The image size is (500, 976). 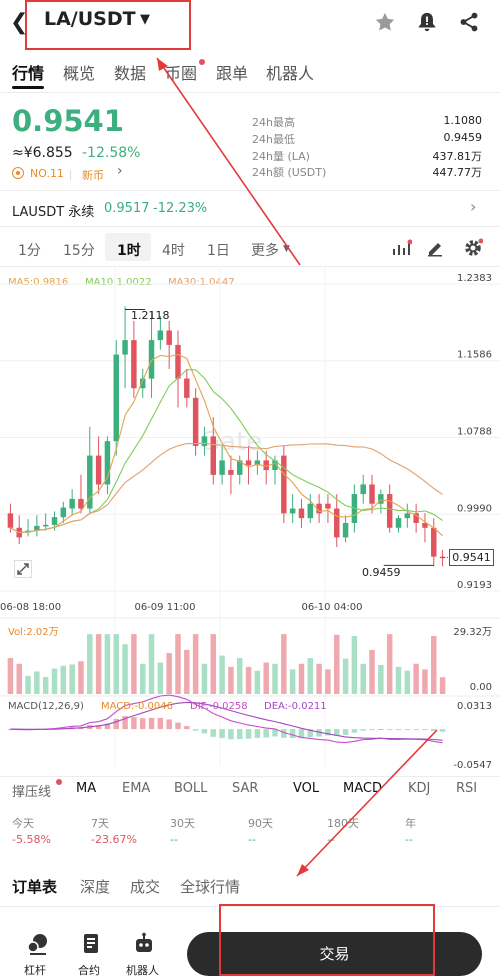 What do you see at coordinates (144, 944) in the screenshot?
I see `robot-icon` at bounding box center [144, 944].